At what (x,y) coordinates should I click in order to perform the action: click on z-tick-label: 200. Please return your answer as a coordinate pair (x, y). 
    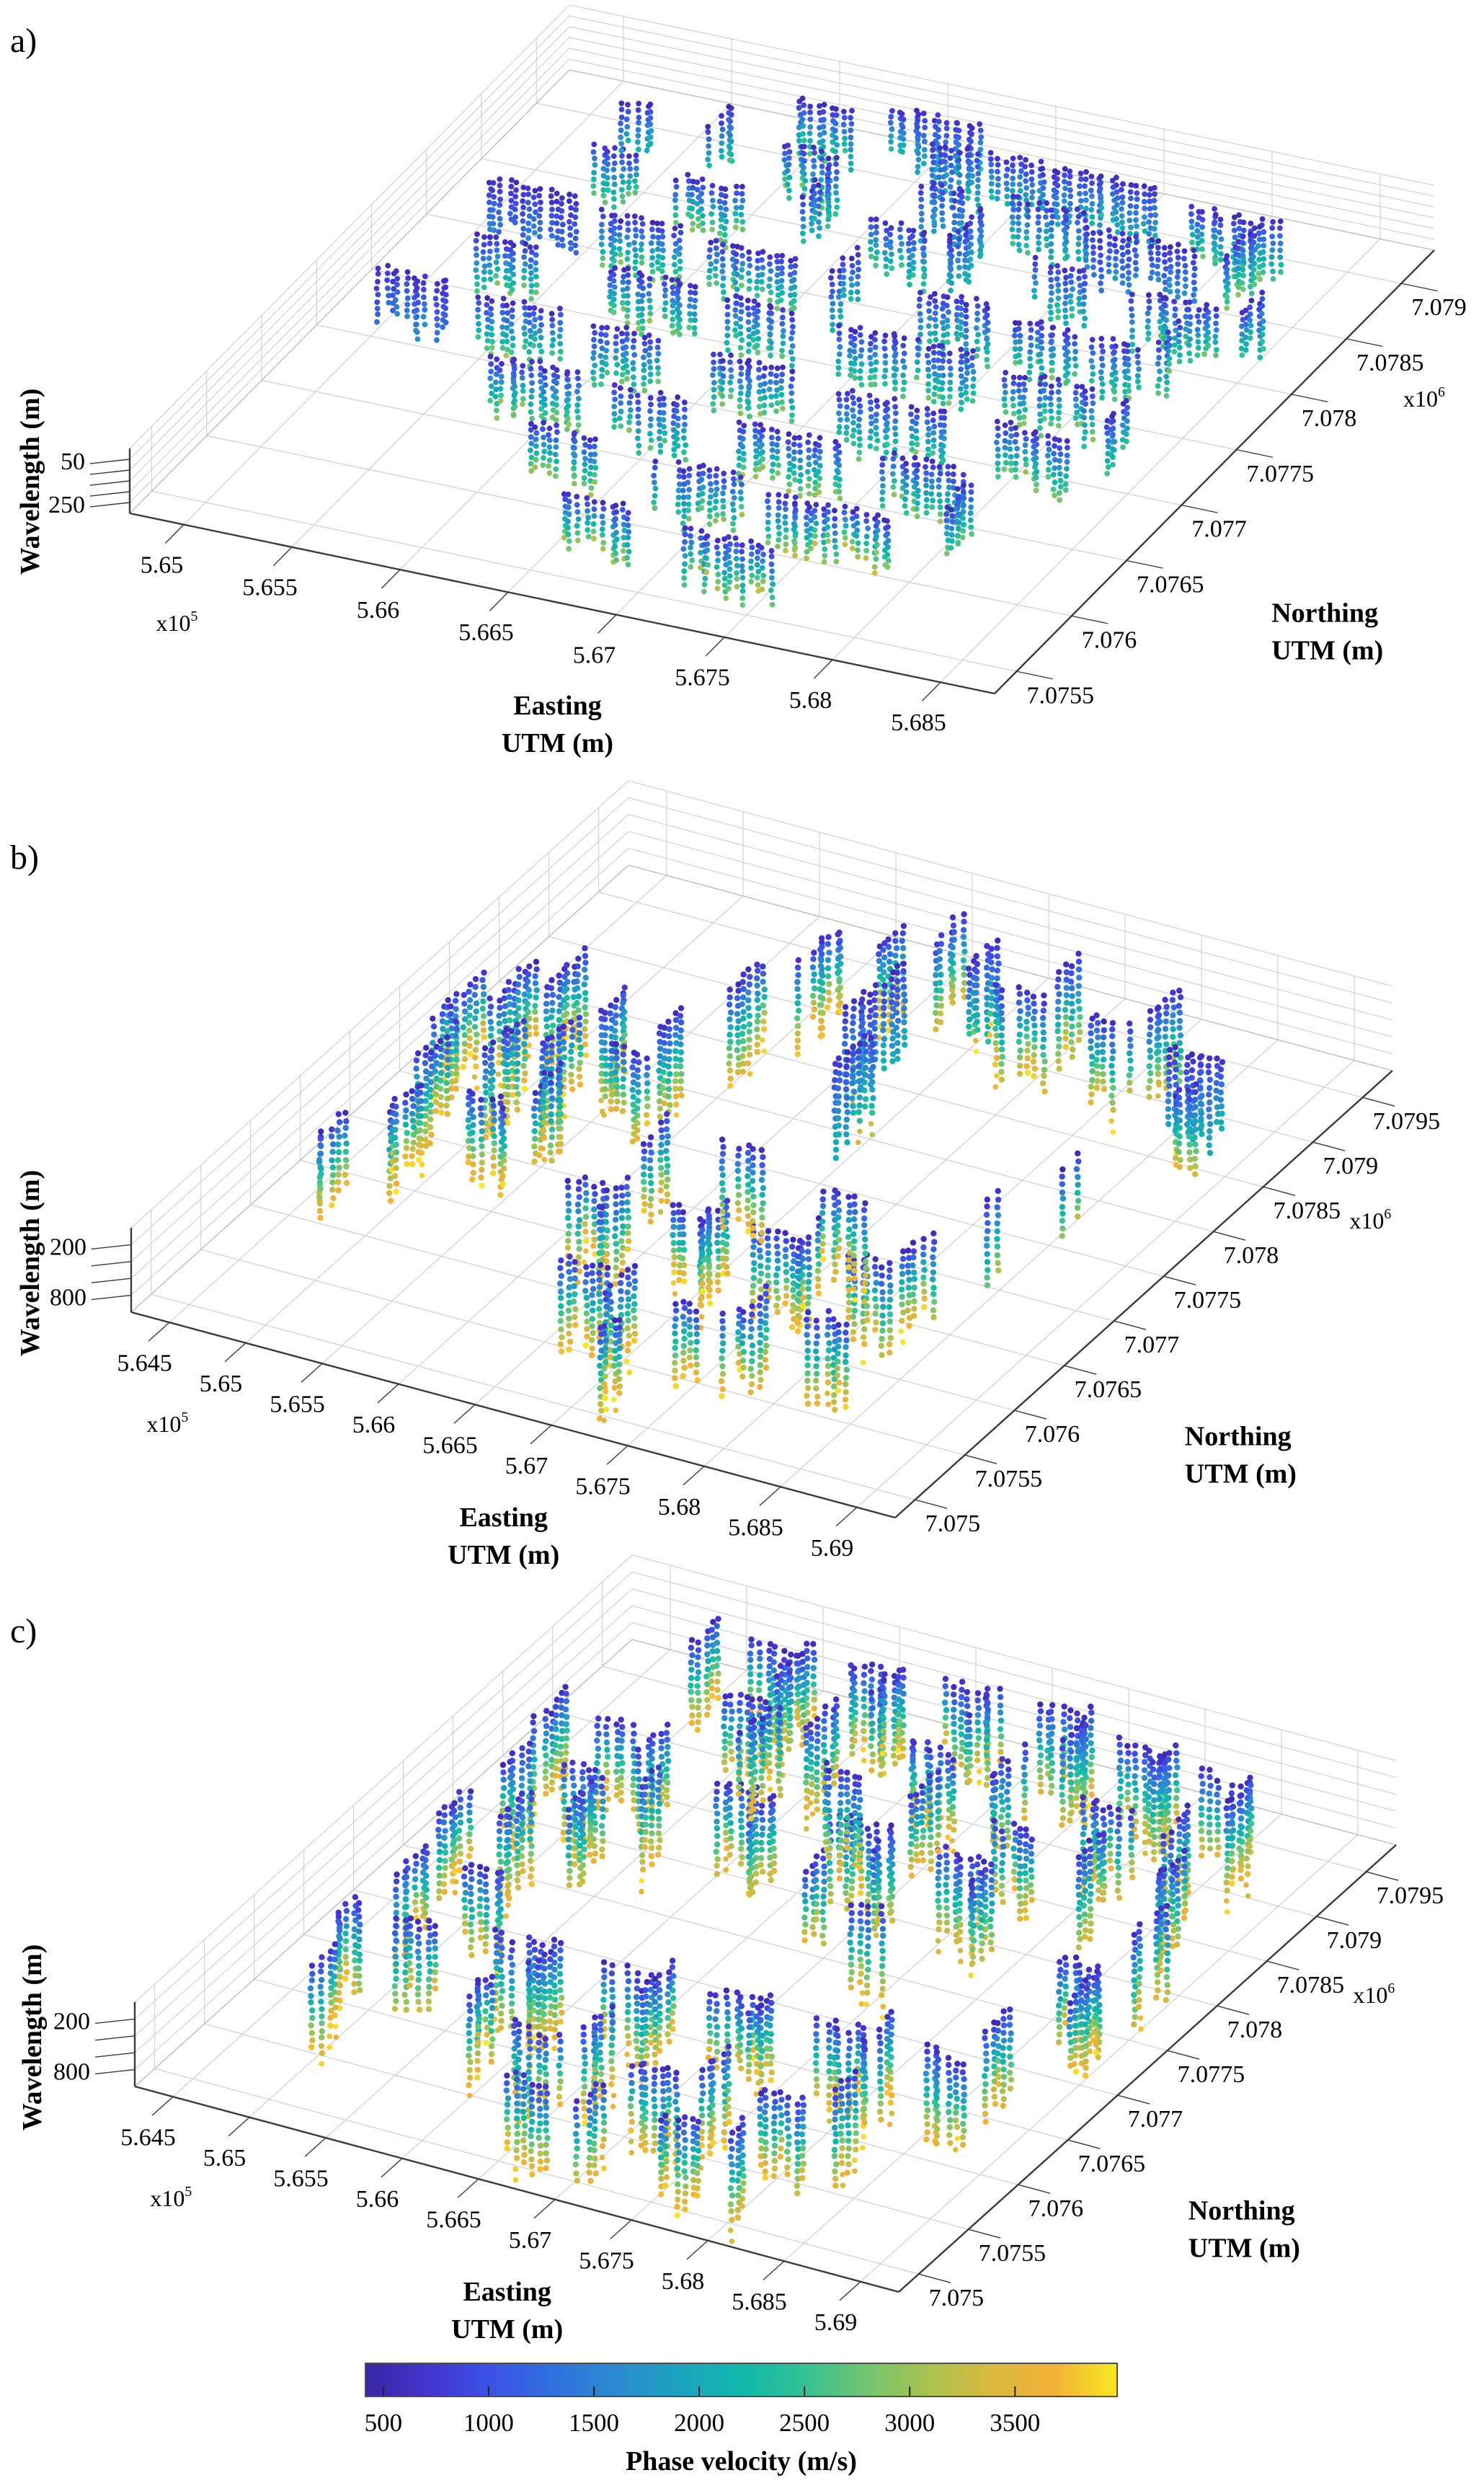
    Looking at the image, I should click on (71, 2021).